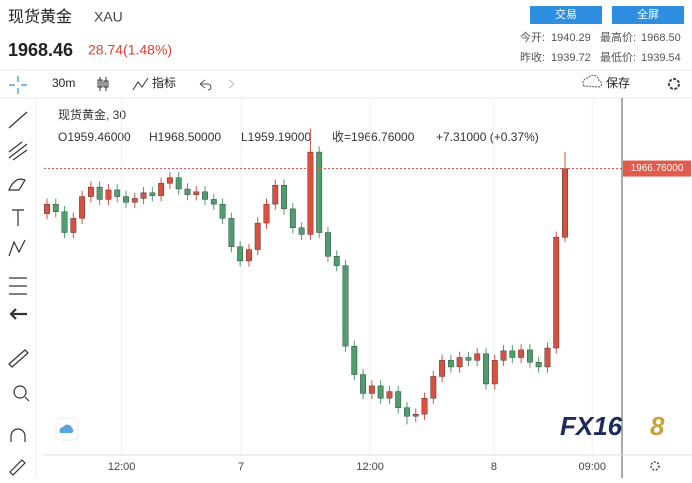 This screenshot has width=692, height=483. I want to click on fullscreen-button-label: 全屏, so click(648, 14).